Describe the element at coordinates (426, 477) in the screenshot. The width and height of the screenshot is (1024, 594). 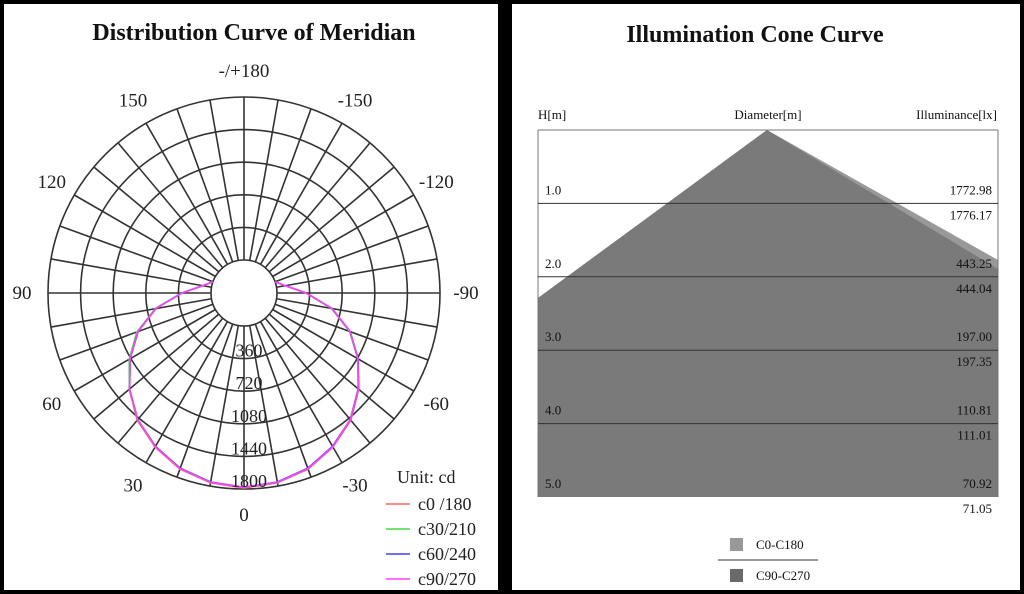
I see `unit-label: Unit: cd` at that location.